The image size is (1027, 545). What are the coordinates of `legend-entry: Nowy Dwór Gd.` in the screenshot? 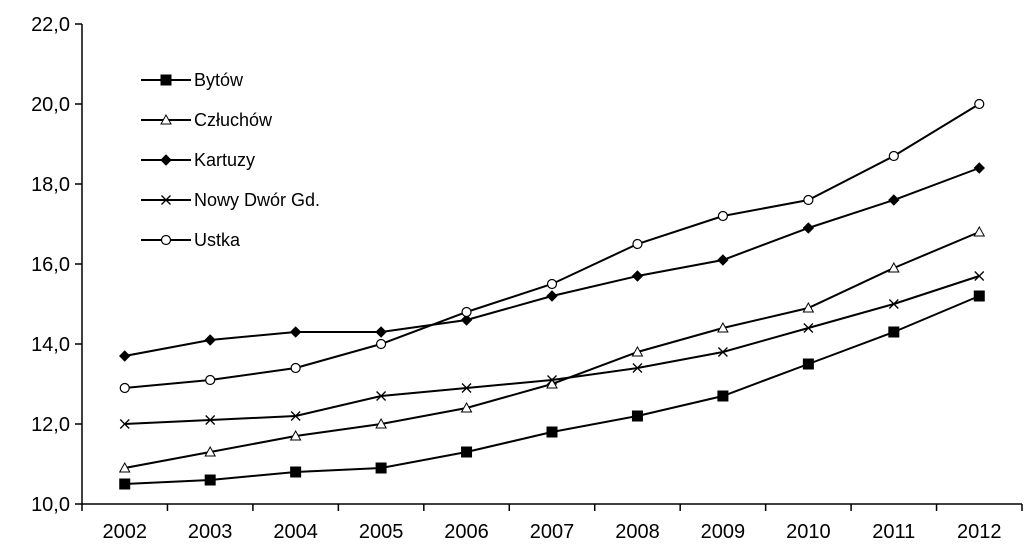 It's located at (230, 200).